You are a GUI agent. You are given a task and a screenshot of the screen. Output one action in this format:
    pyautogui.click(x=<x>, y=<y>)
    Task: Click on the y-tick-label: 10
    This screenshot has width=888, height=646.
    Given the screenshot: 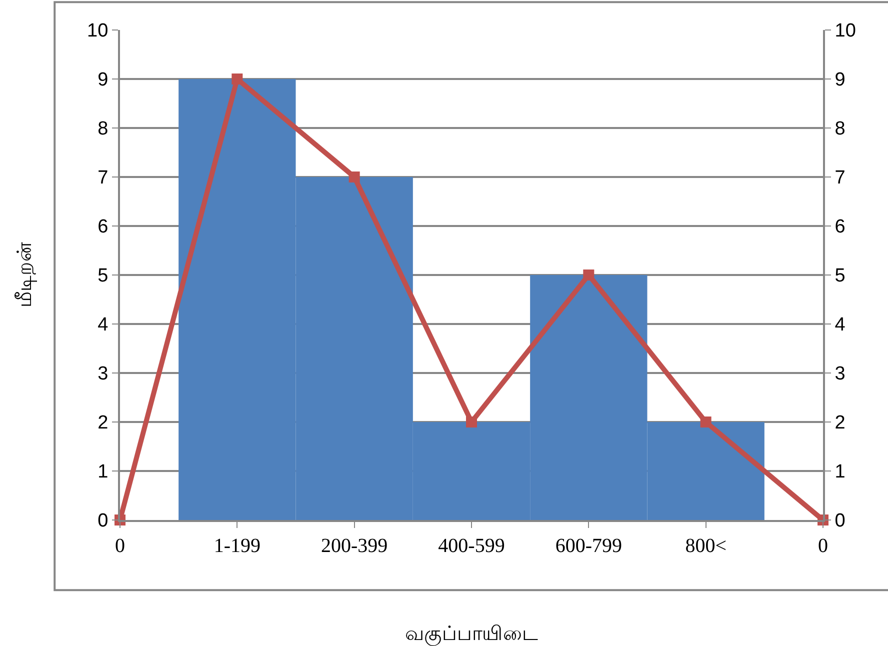 What is the action you would take?
    pyautogui.click(x=97, y=31)
    